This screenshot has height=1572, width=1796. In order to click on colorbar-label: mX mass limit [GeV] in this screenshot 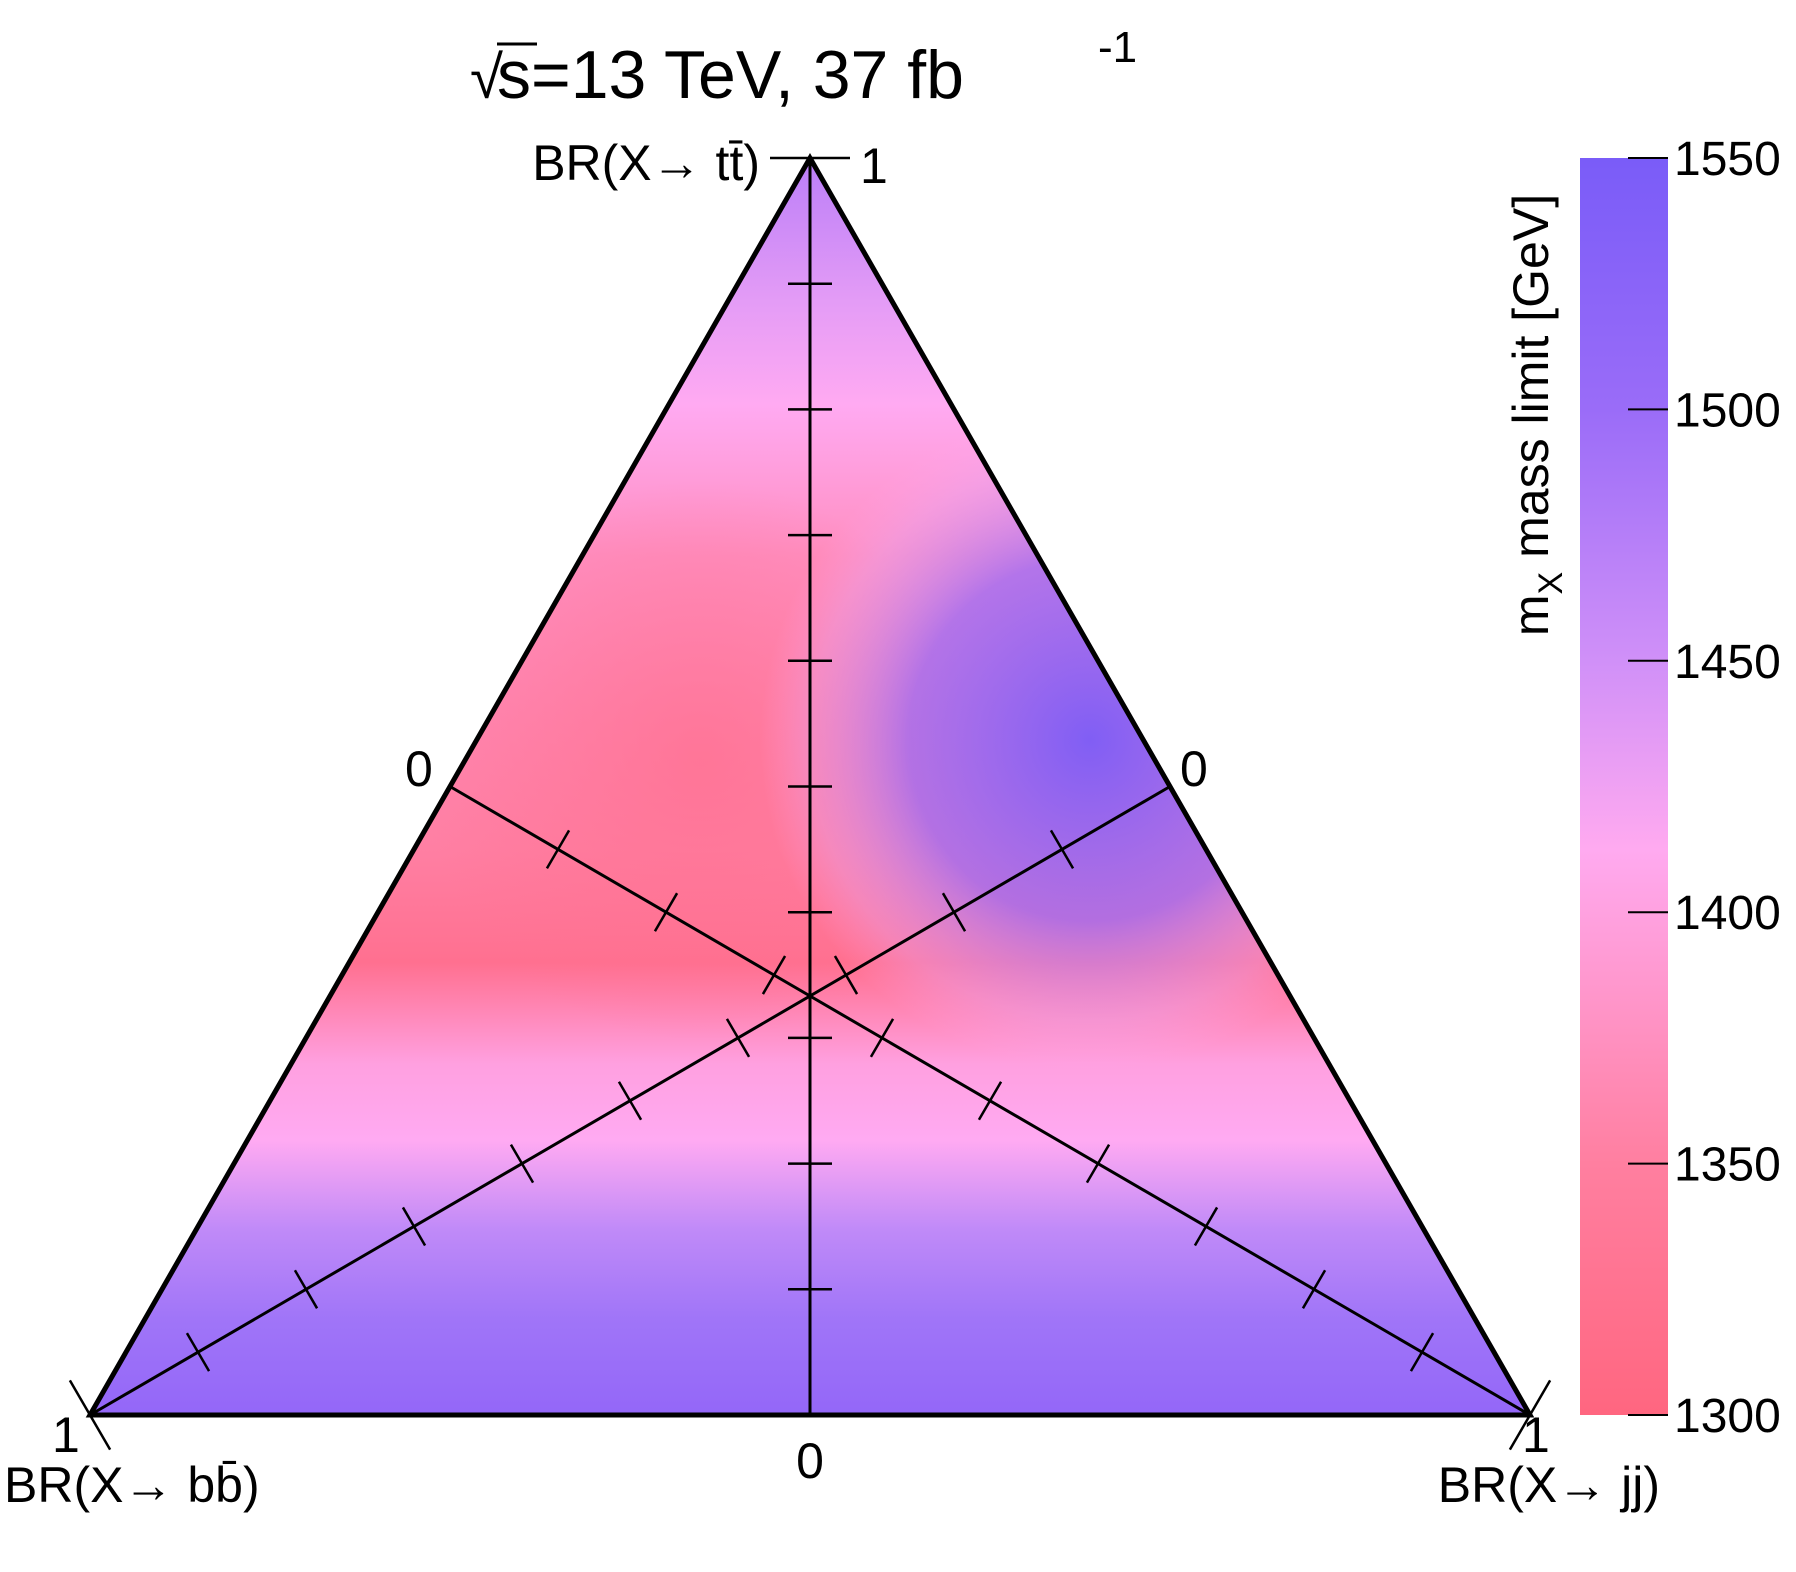, I will do `click(1536, 415)`.